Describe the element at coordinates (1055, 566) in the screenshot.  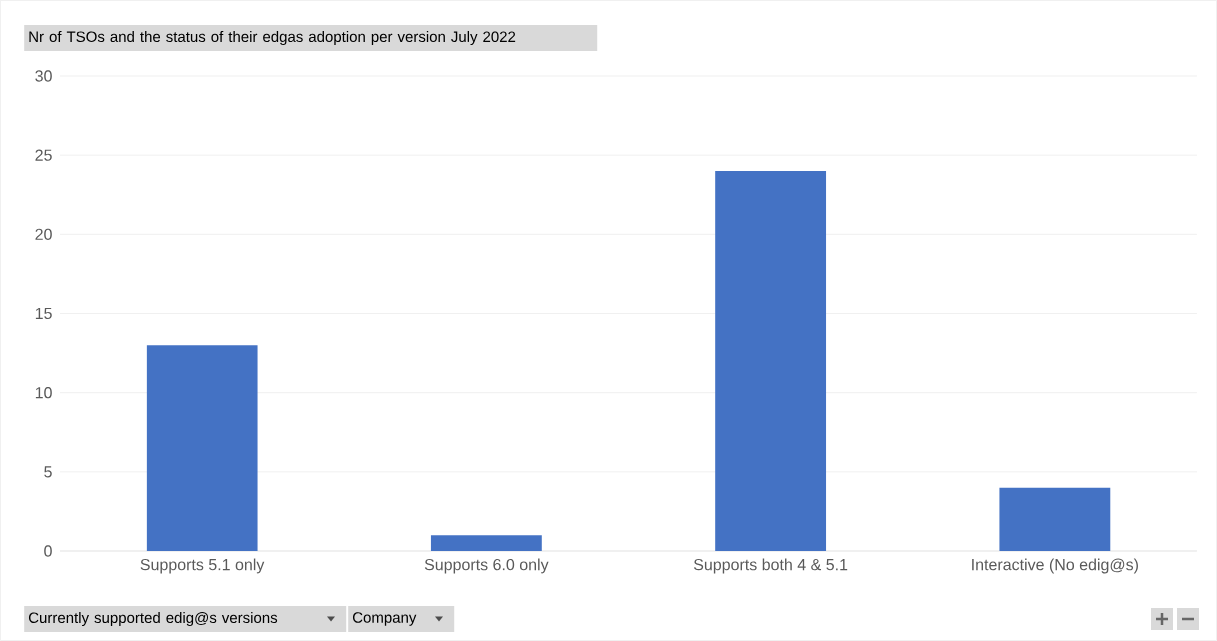
I see `x-tick-label: Interactive (No edig@s)` at that location.